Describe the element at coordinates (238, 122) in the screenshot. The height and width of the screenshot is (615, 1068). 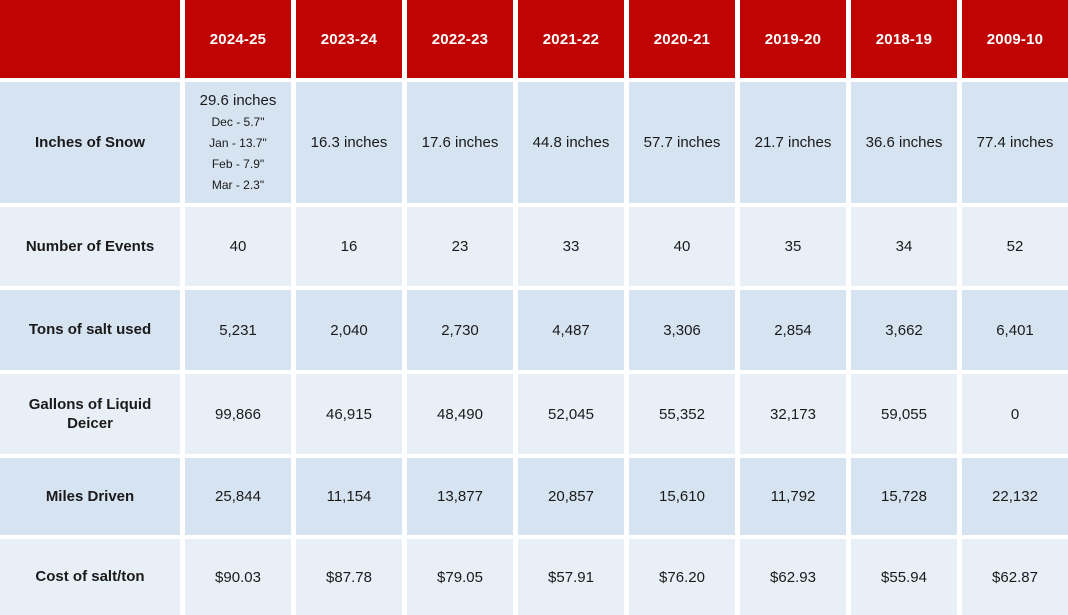
I see `snow-month-dec: Dec - 5.7"` at that location.